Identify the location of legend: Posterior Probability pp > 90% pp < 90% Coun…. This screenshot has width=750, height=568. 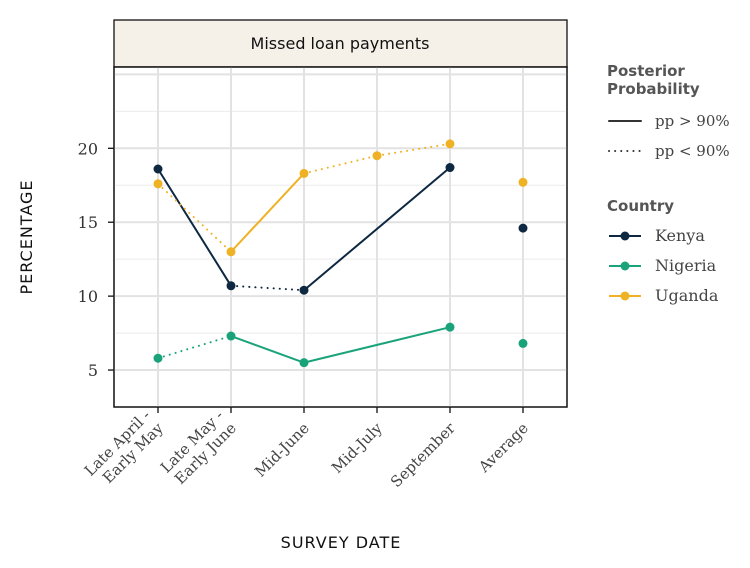
(668, 183).